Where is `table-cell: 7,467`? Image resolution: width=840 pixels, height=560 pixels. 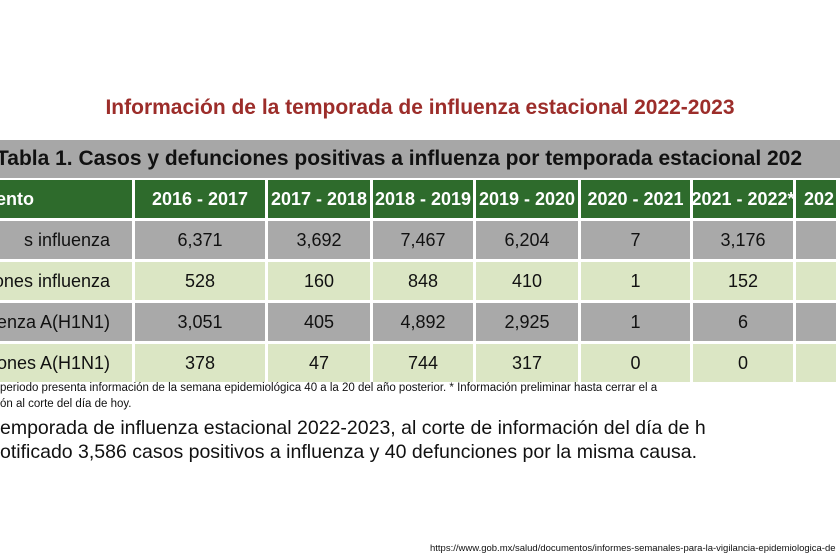 table-cell: 7,467 is located at coordinates (423, 240).